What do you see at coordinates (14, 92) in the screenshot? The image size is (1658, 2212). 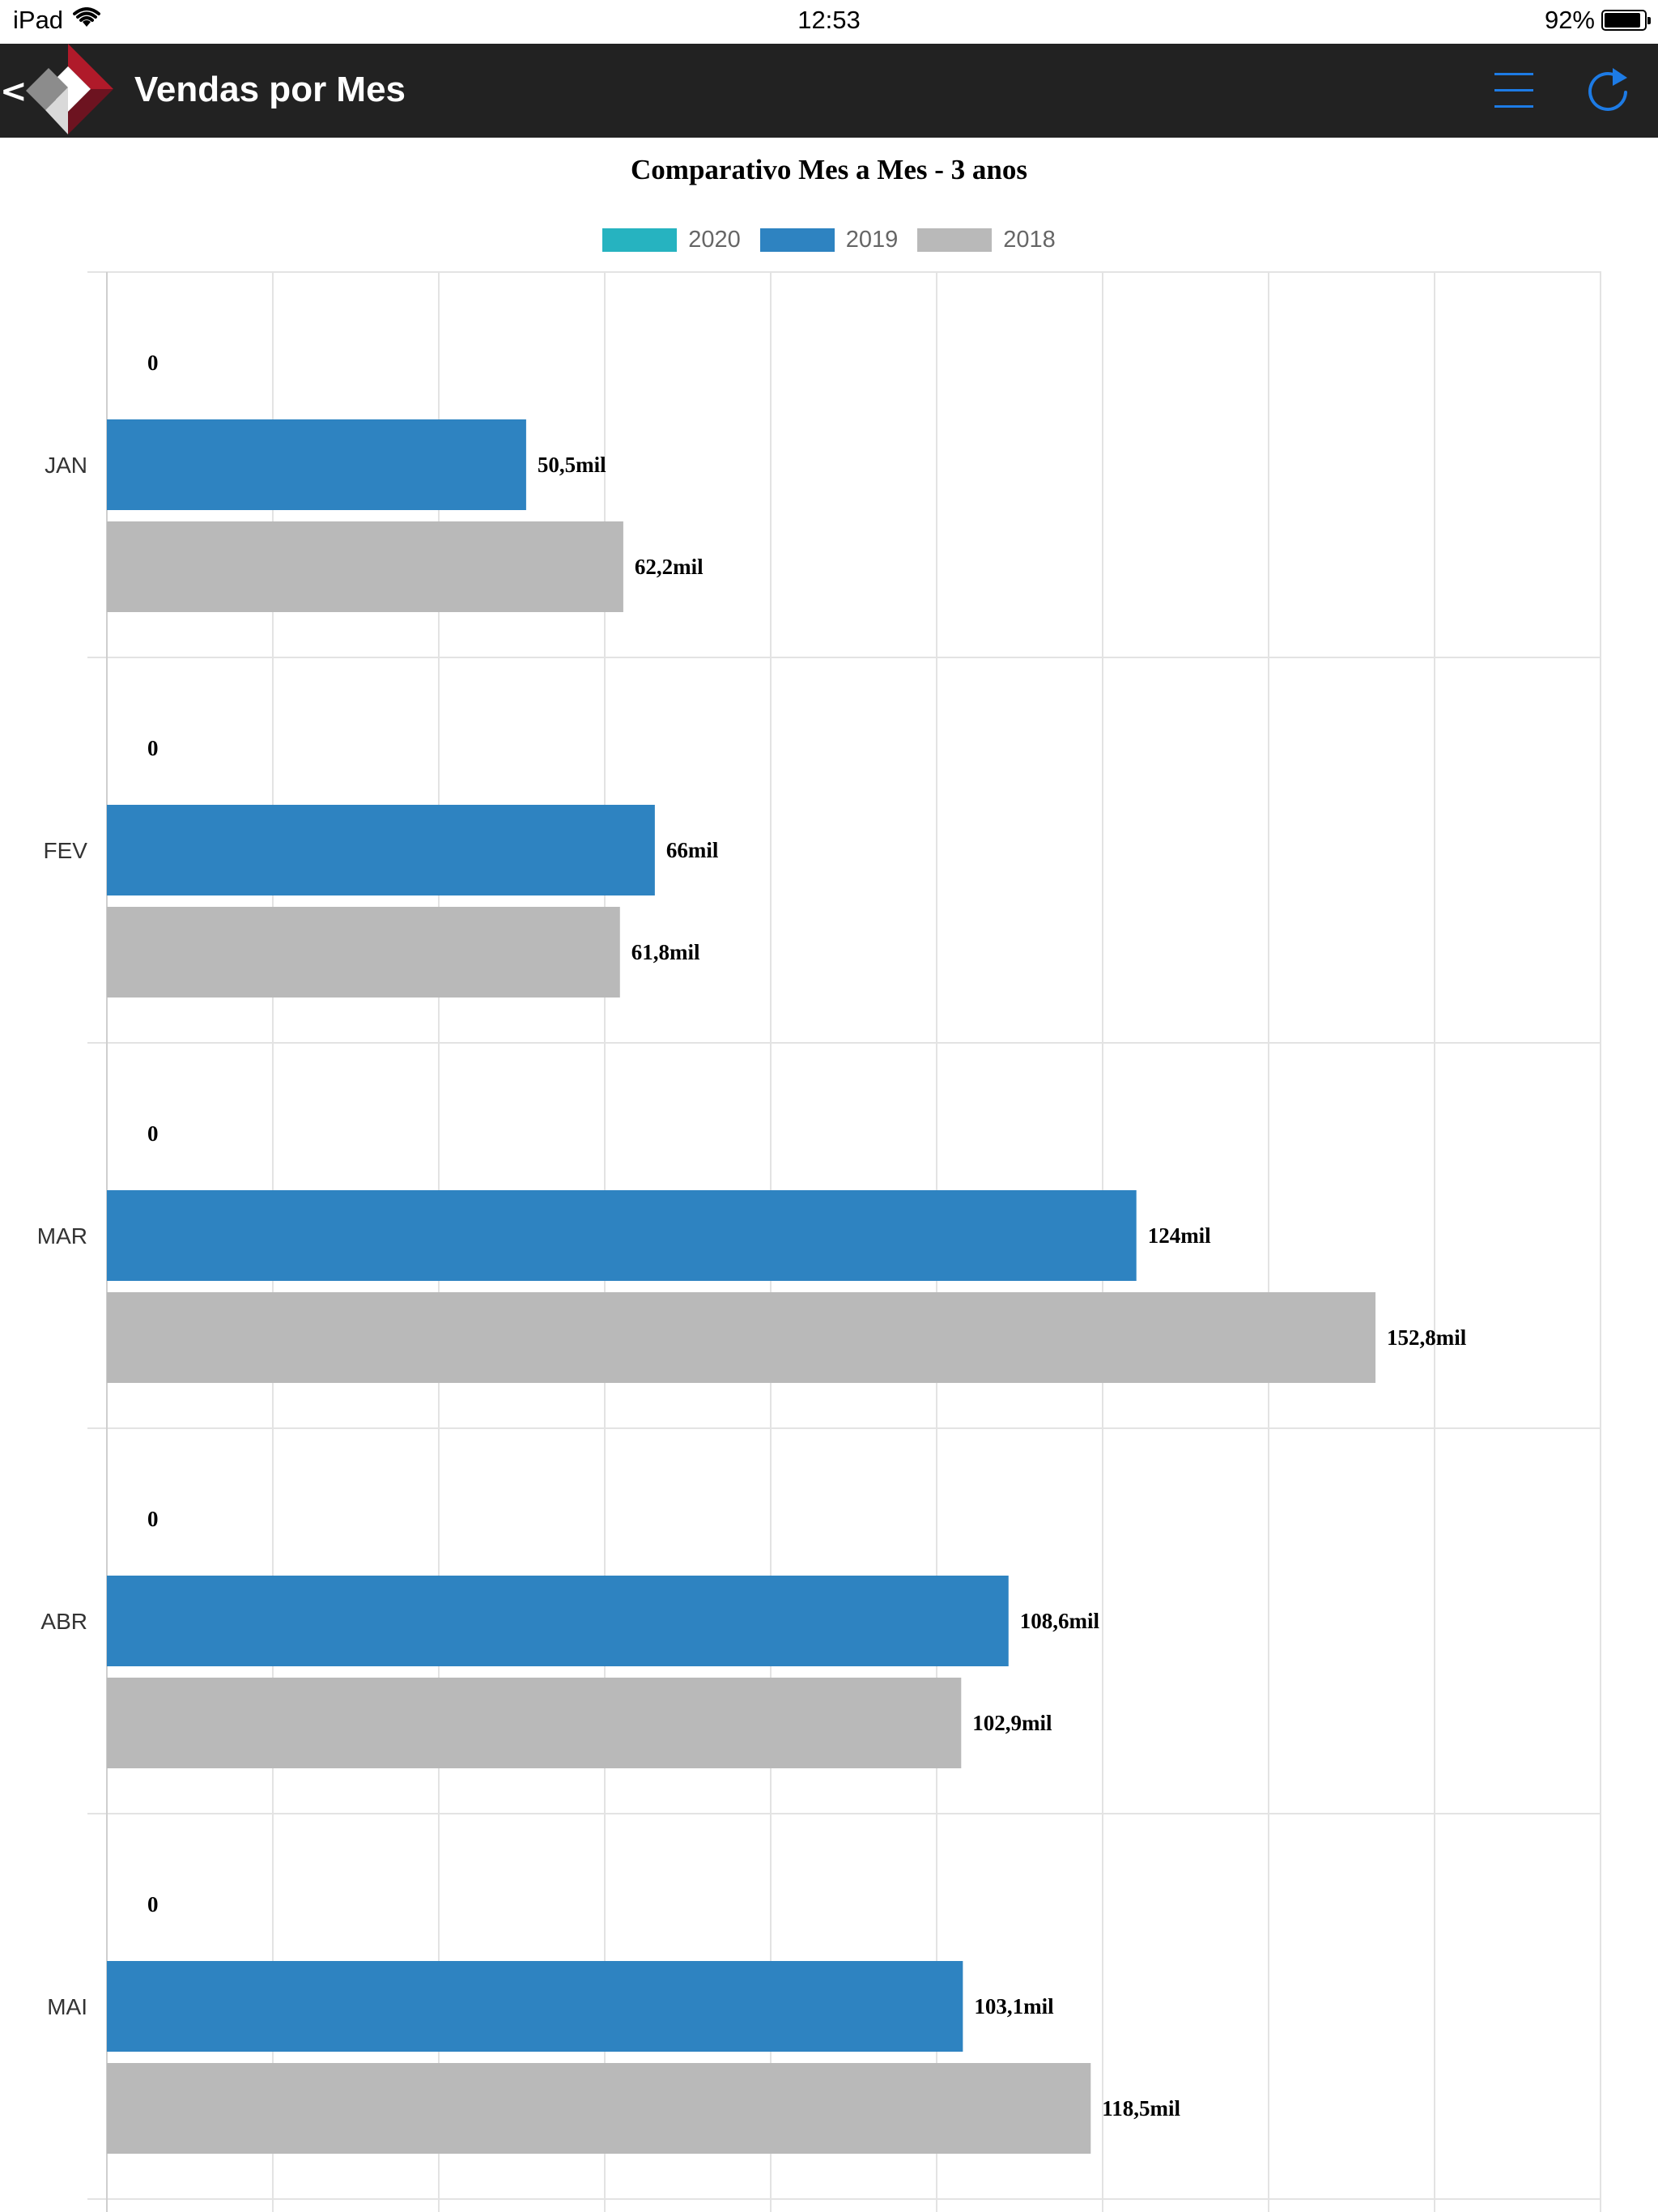 I see `back-button: <` at bounding box center [14, 92].